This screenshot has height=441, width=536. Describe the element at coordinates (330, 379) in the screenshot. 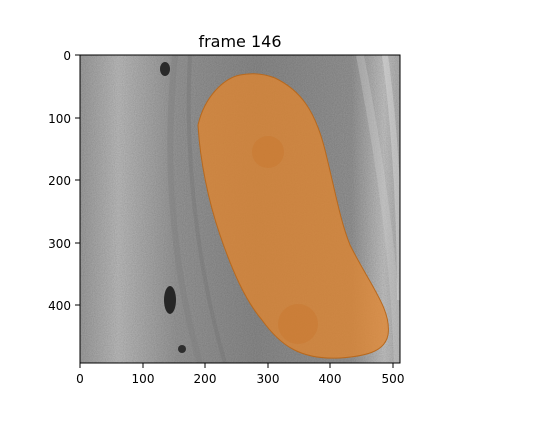

I see `x-tick-label: 400` at that location.